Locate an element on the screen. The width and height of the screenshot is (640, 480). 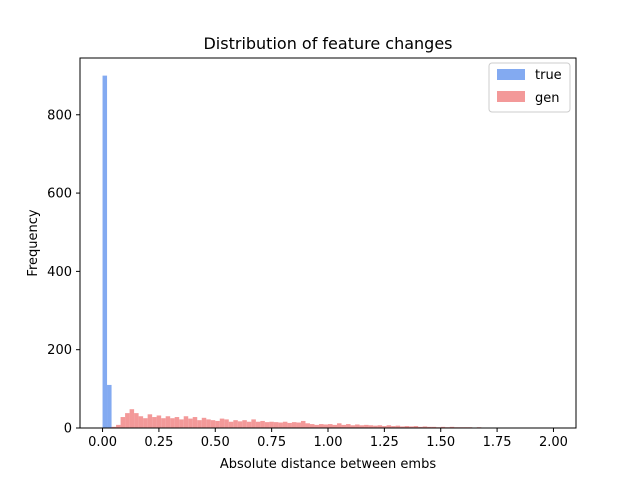
x-tick-label: 0.50 is located at coordinates (215, 442).